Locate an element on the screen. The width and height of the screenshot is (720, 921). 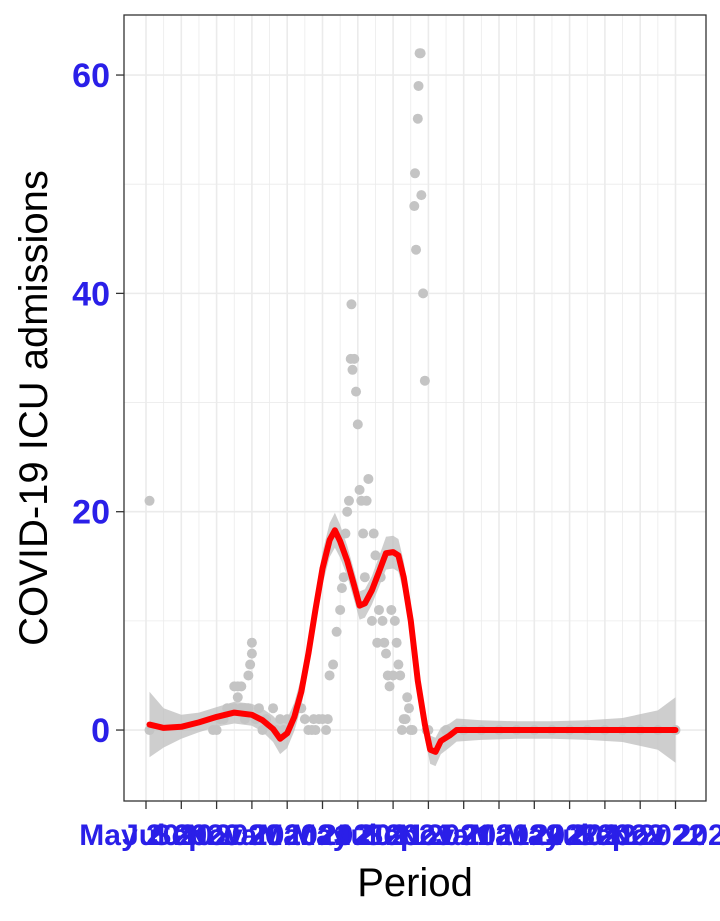
x-tick-label: Sep 2020 is located at coordinates (217, 835).